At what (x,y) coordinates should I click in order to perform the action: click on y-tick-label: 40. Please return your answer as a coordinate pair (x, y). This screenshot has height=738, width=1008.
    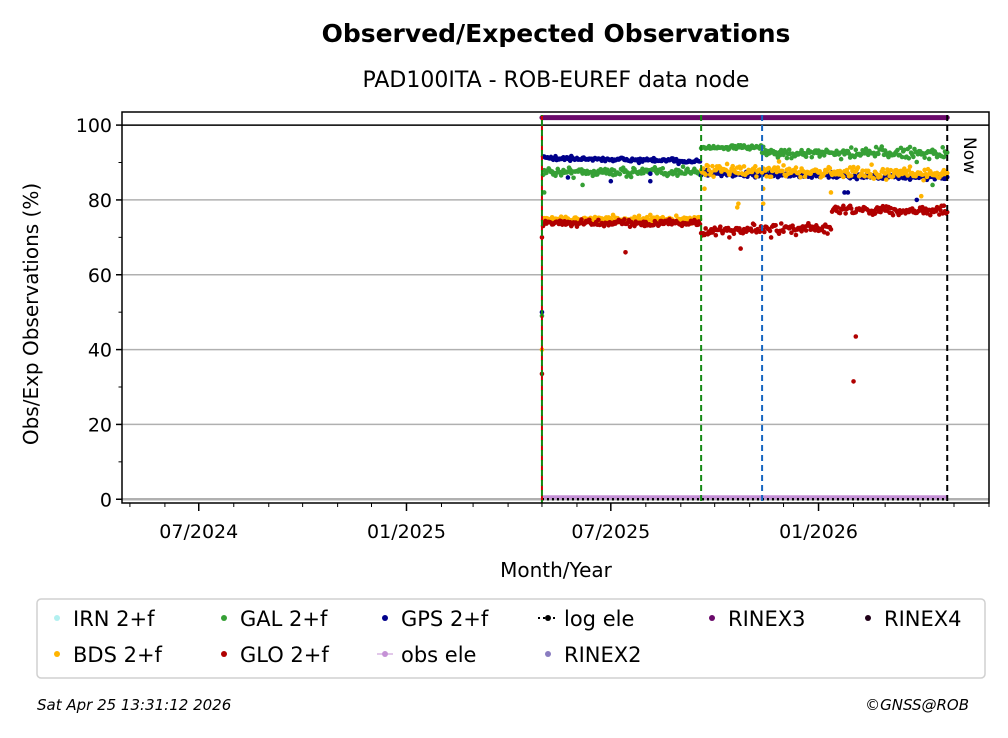
    Looking at the image, I should click on (100, 351).